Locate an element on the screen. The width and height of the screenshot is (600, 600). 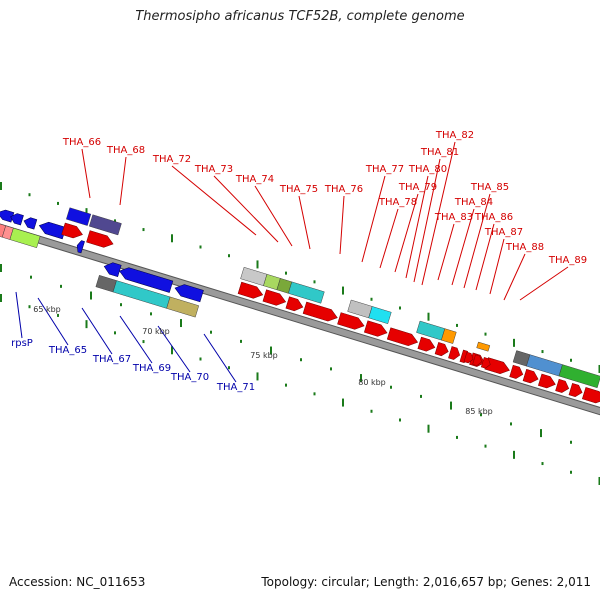
gene-label: THA_89 is located at coordinates (567, 260).